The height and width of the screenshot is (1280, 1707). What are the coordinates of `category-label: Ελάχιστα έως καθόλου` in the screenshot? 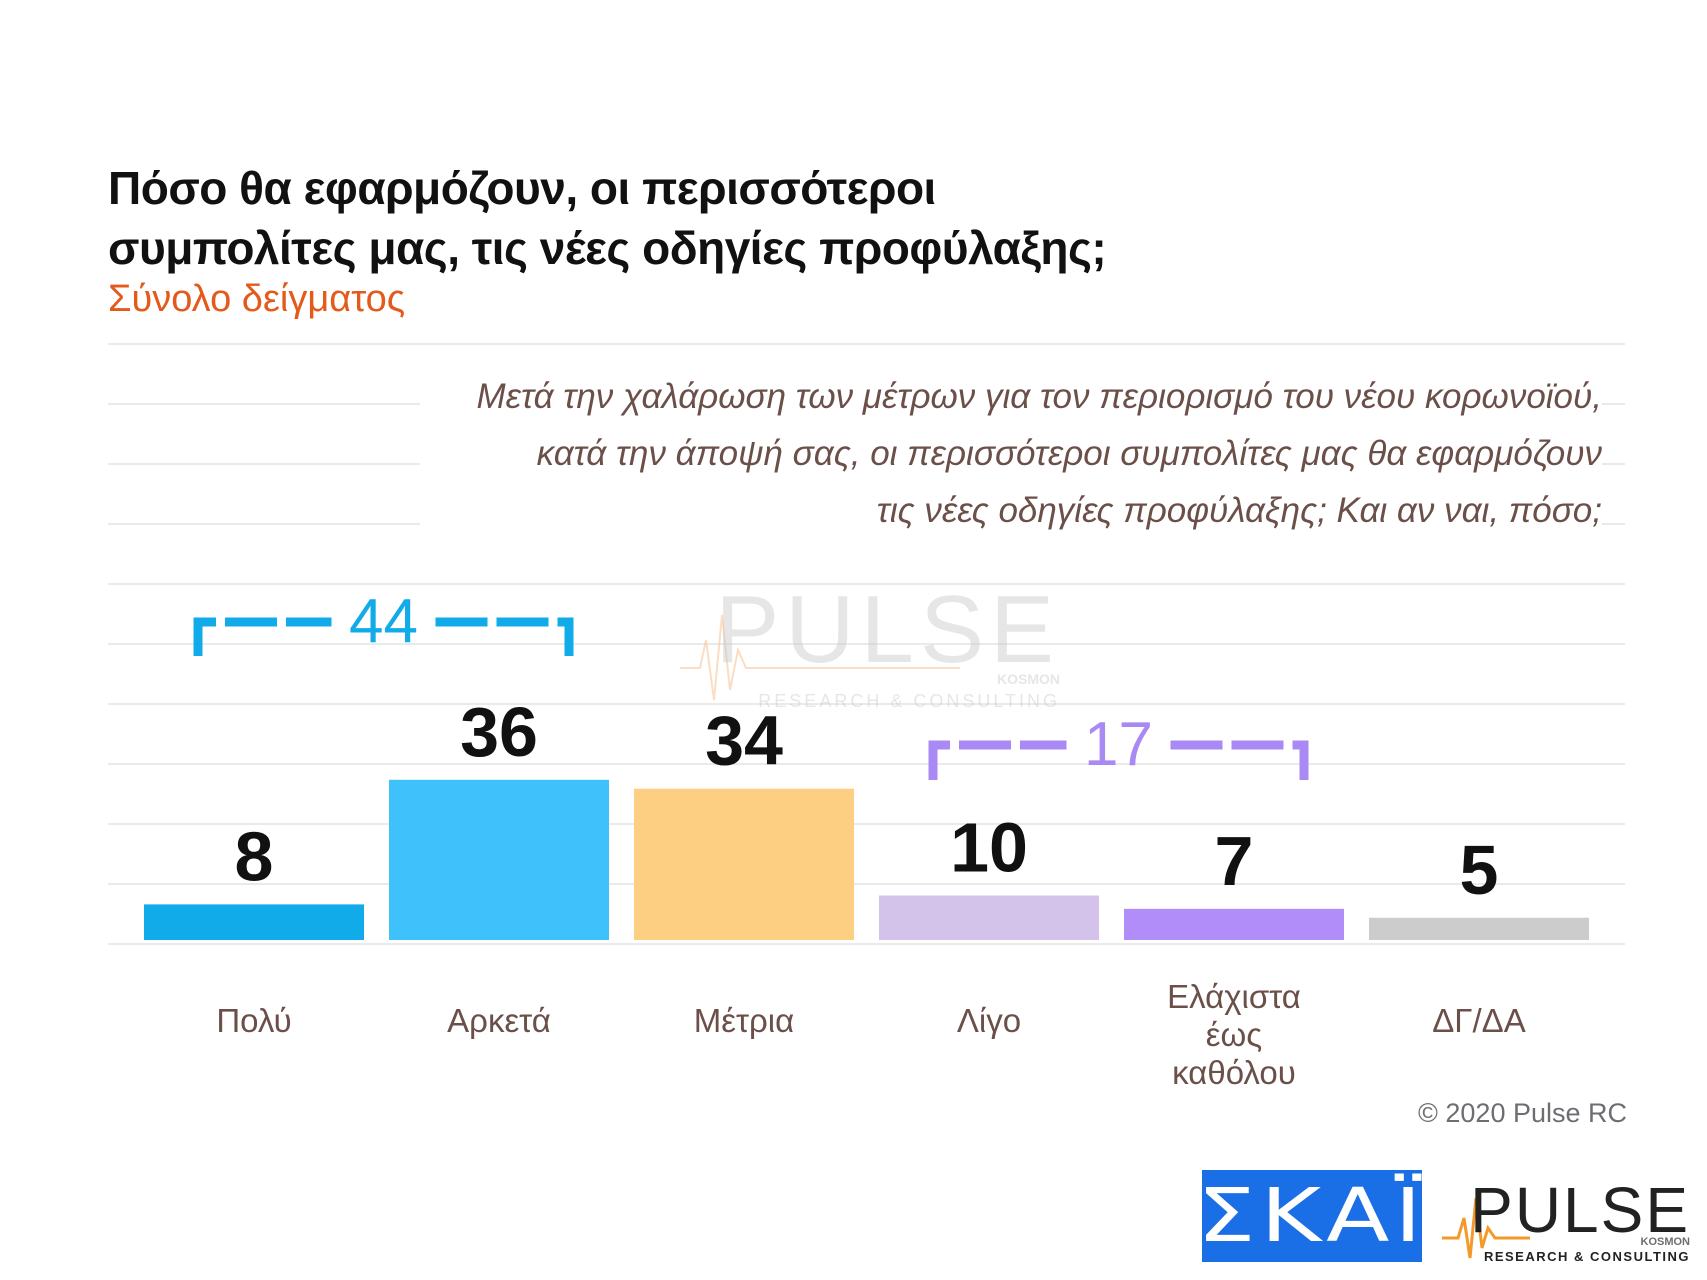 It's located at (1234, 1034).